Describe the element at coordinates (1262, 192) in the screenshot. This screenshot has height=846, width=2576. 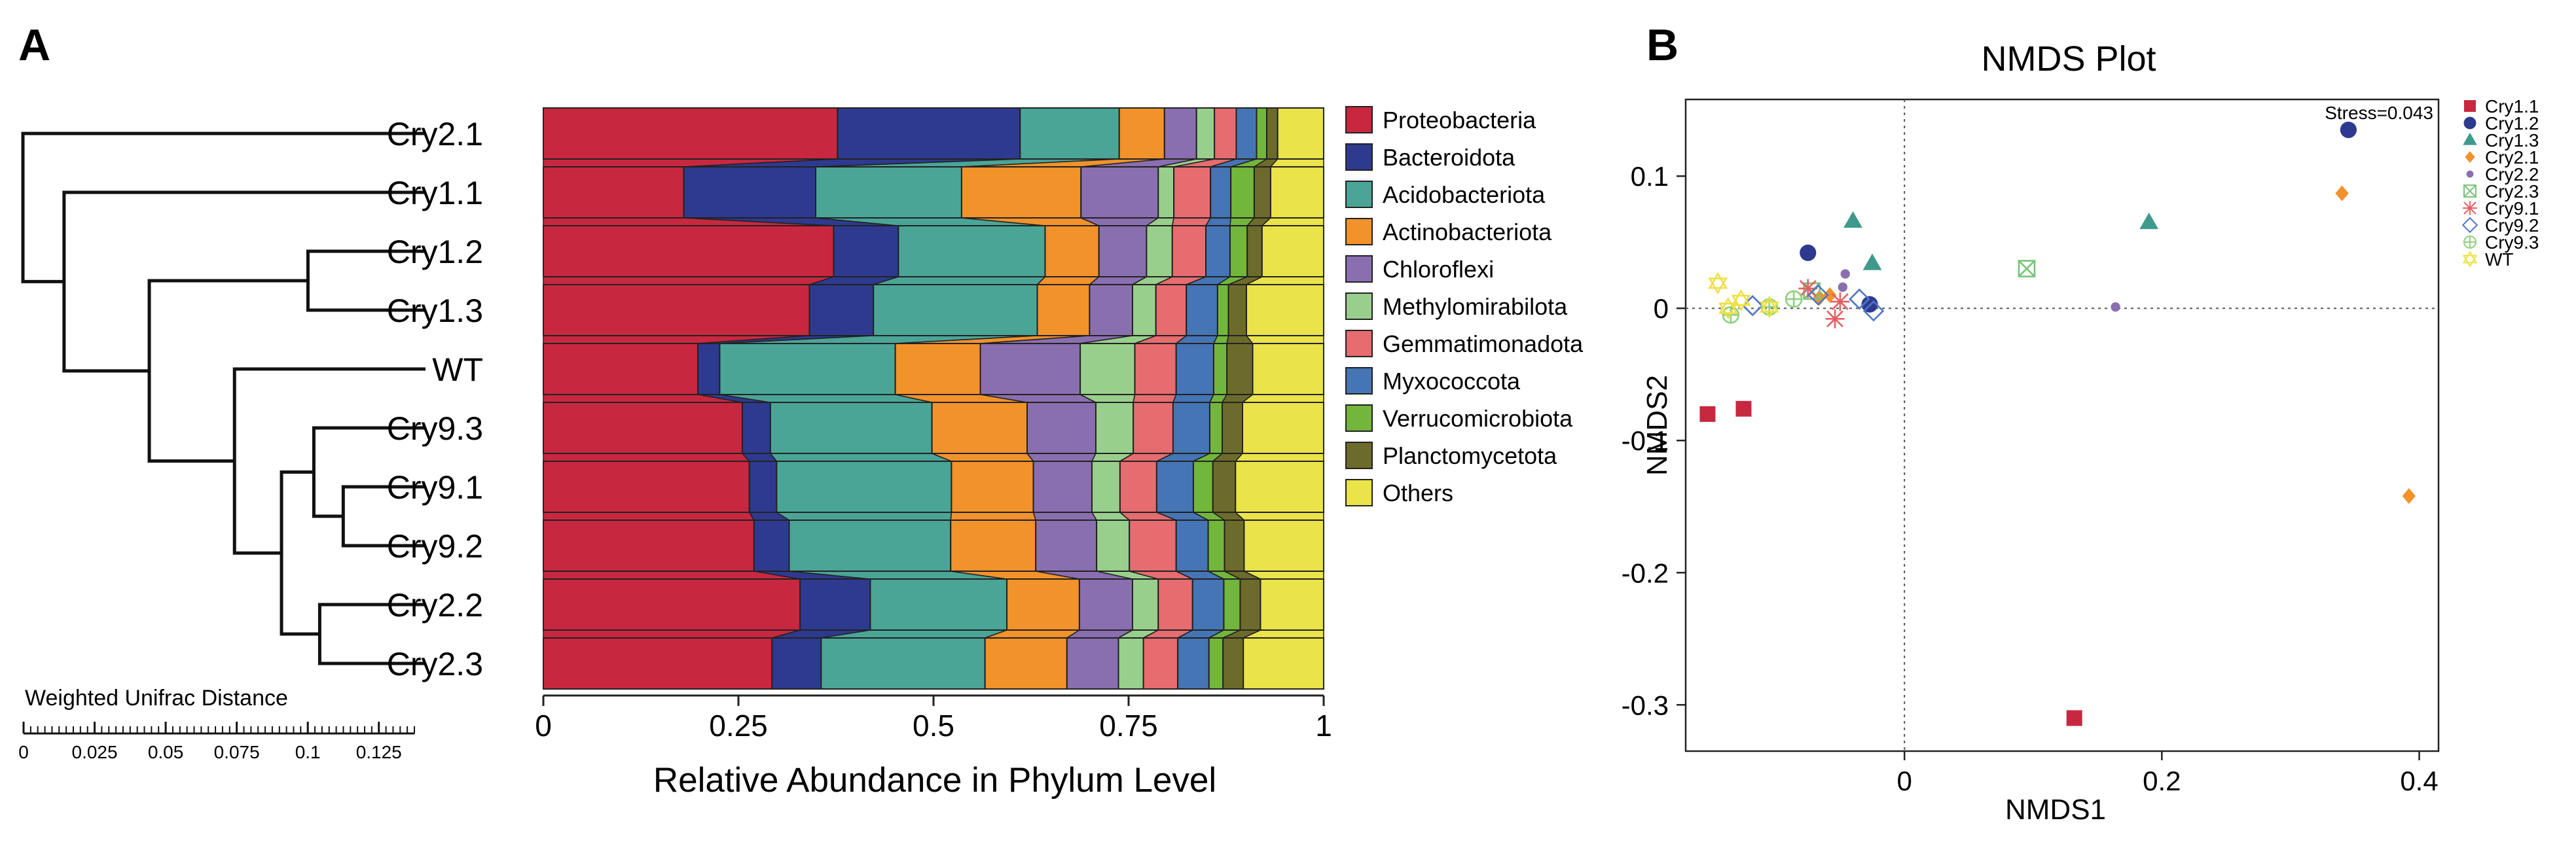
I see `bar-segment-cry1-1-planctomycetota` at that location.